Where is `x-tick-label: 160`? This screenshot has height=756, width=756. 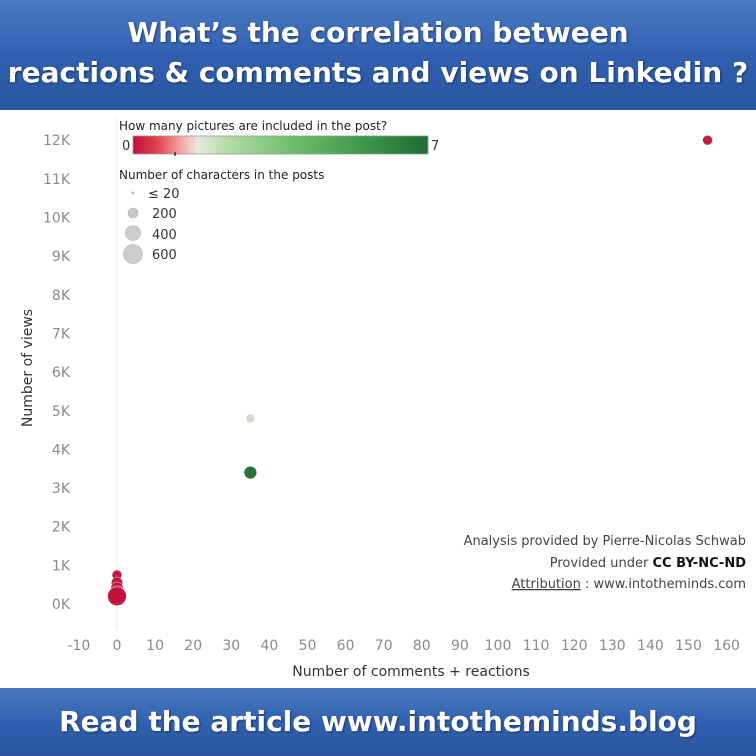 x-tick-label: 160 is located at coordinates (726, 646).